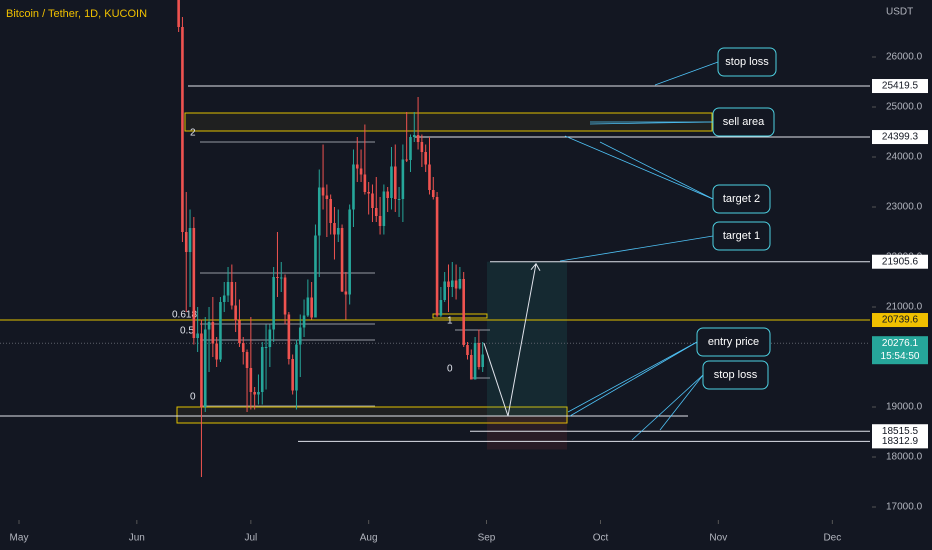 The image size is (932, 550). Describe the element at coordinates (187, 331) in the screenshot. I see `fib-label: 0.5` at that location.